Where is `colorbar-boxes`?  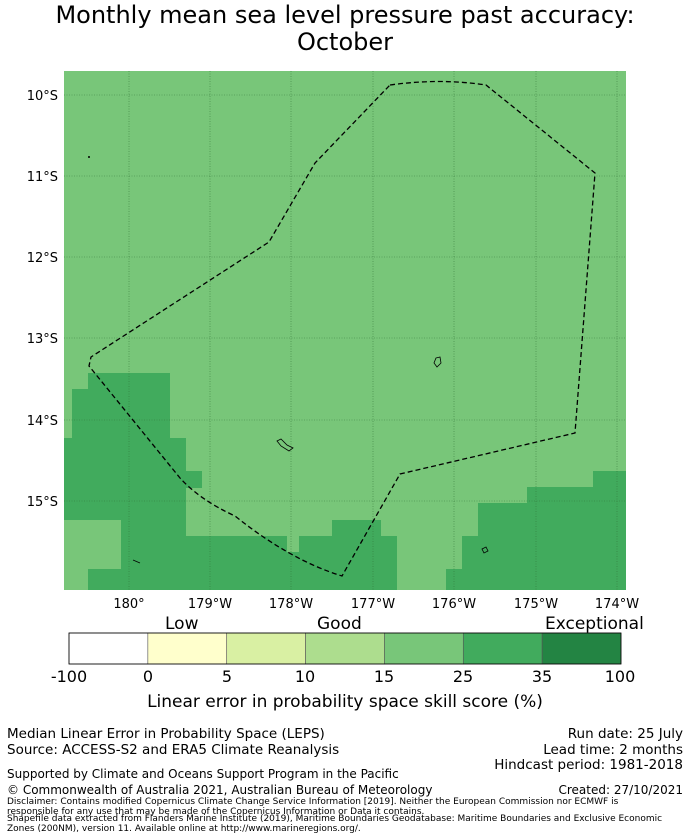
colorbar-boxes is located at coordinates (345, 648).